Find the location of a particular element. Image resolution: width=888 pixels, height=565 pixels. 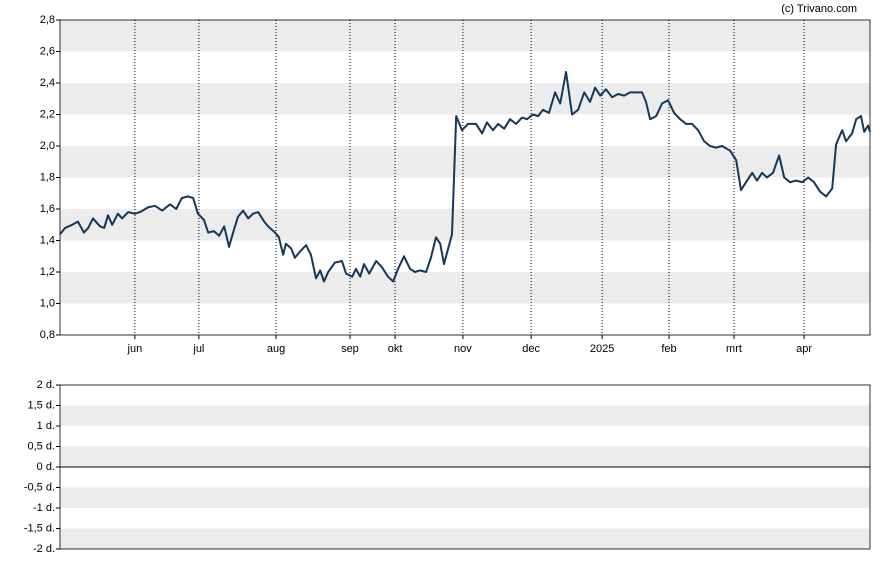

y-tick-label: -0,5 d. is located at coordinates (39, 487).